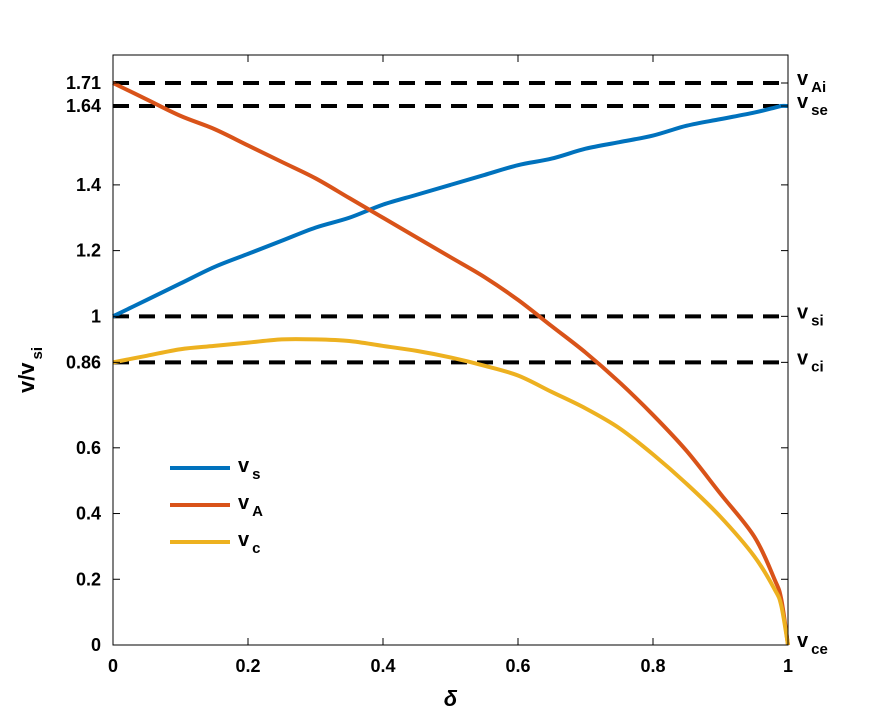 This screenshot has width=872, height=725. Describe the element at coordinates (817, 320) in the screenshot. I see `reference-label-sub: si` at that location.